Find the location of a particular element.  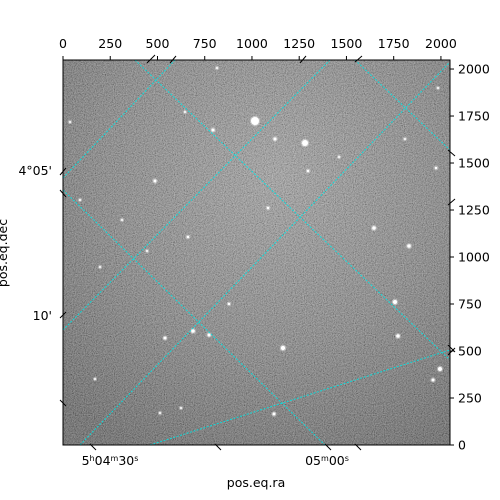

right-tick-label-0: 0 is located at coordinates (462, 445).